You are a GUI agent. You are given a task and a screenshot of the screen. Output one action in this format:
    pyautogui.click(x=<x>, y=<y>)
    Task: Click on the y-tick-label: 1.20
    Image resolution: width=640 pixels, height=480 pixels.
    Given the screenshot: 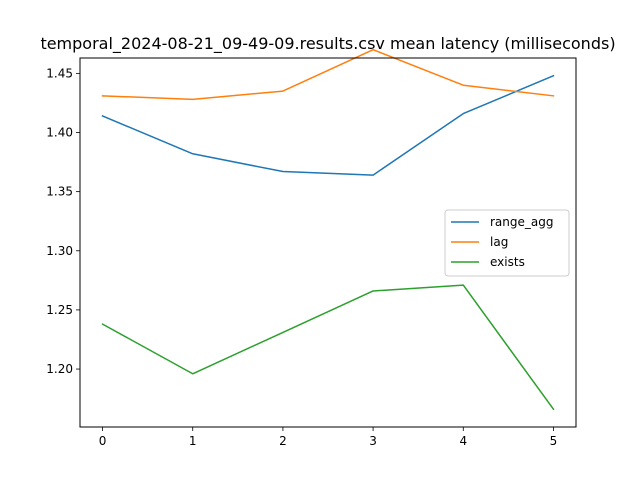 What is the action you would take?
    pyautogui.click(x=59, y=369)
    